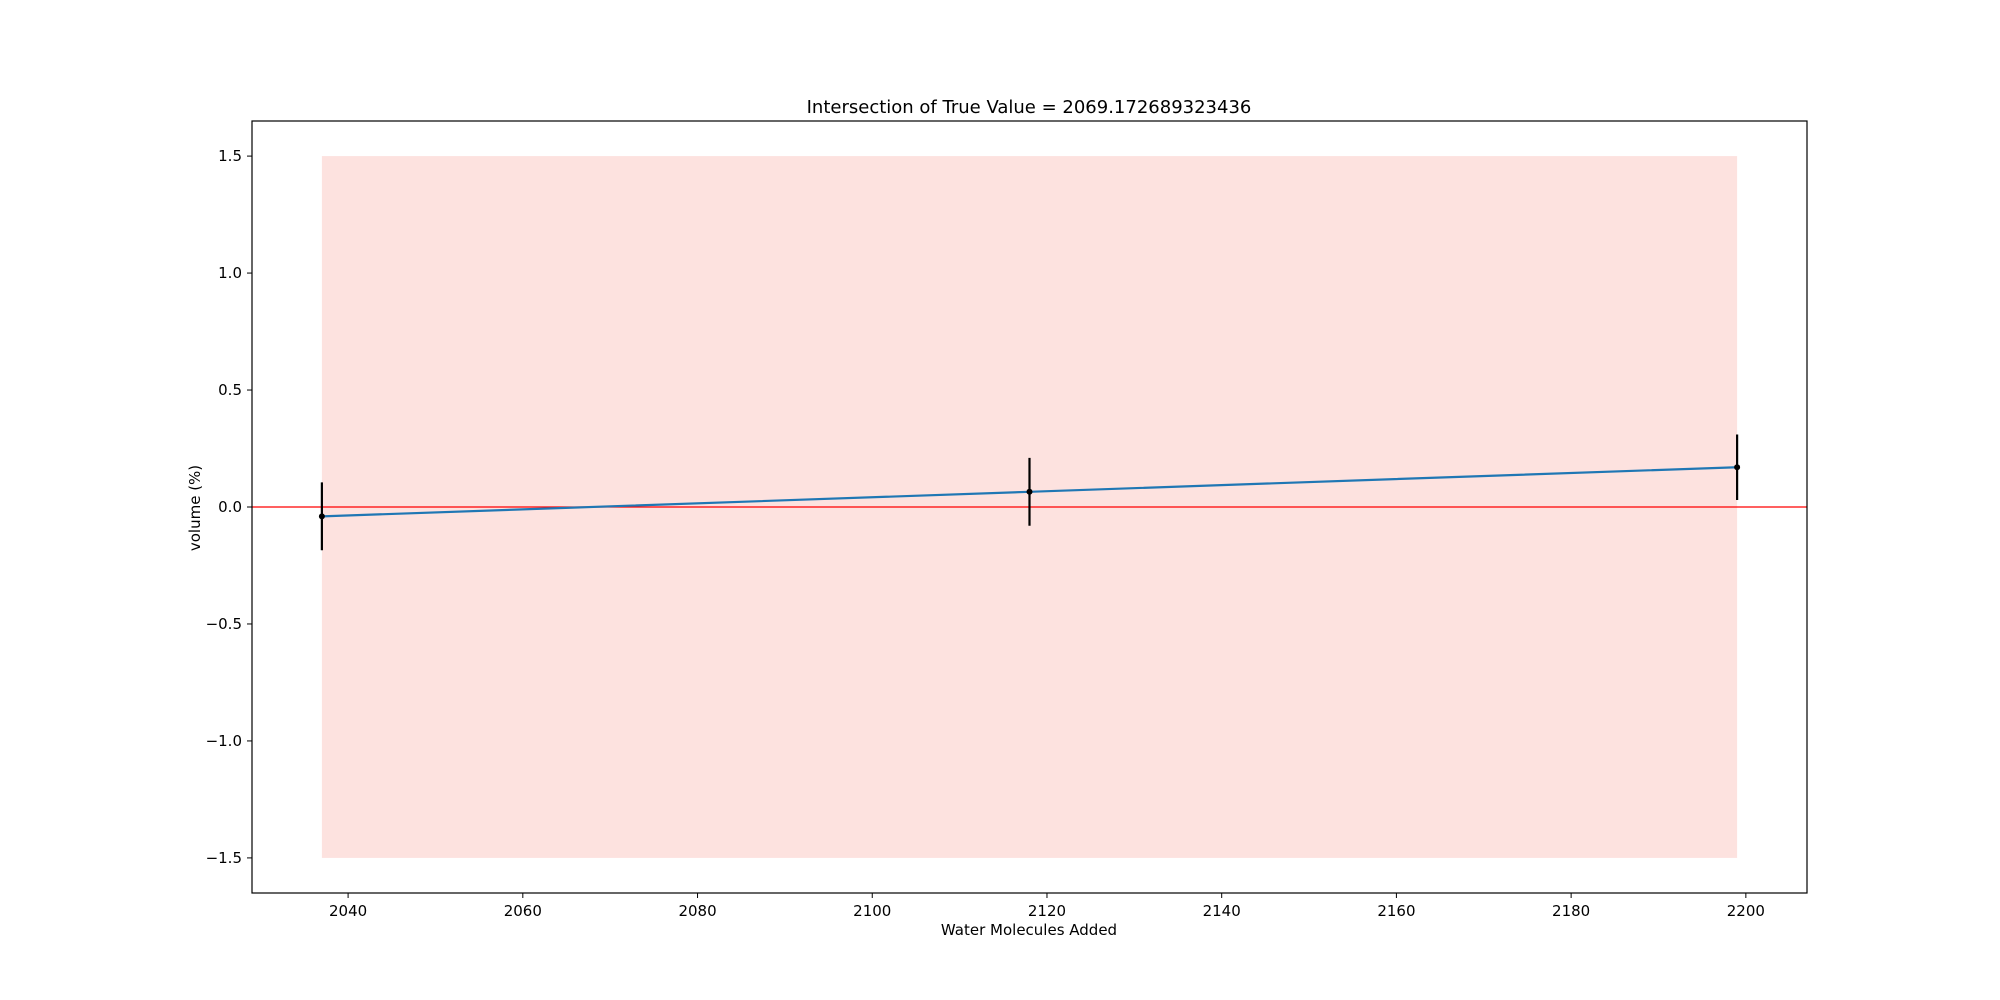  What do you see at coordinates (230, 390) in the screenshot?
I see `y-tick-label: 0.5` at bounding box center [230, 390].